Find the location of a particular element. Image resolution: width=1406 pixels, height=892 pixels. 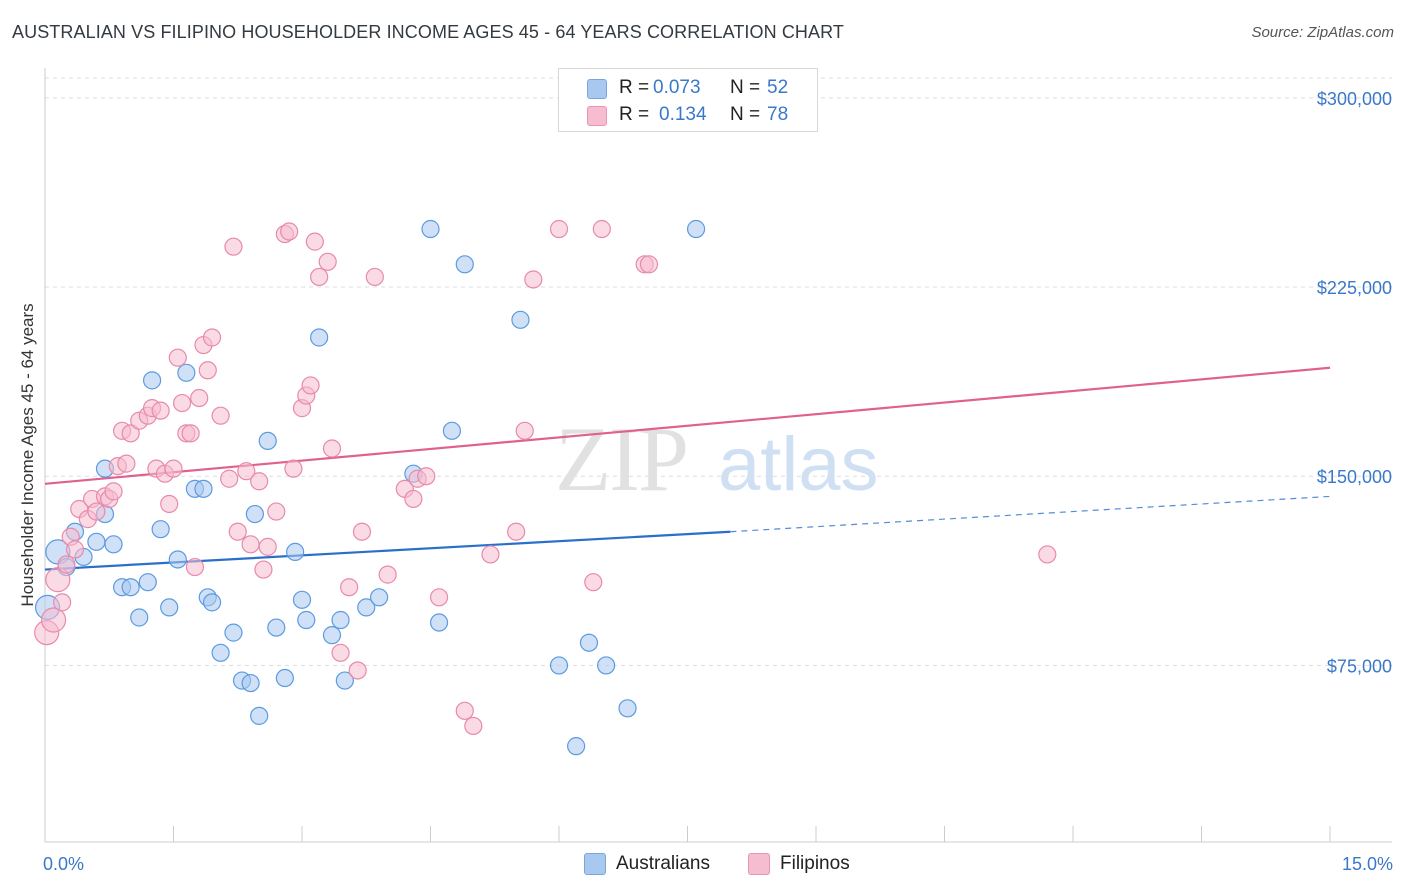

chart-source: Source: ZipAtlas.com is located at coordinates (1322, 32).